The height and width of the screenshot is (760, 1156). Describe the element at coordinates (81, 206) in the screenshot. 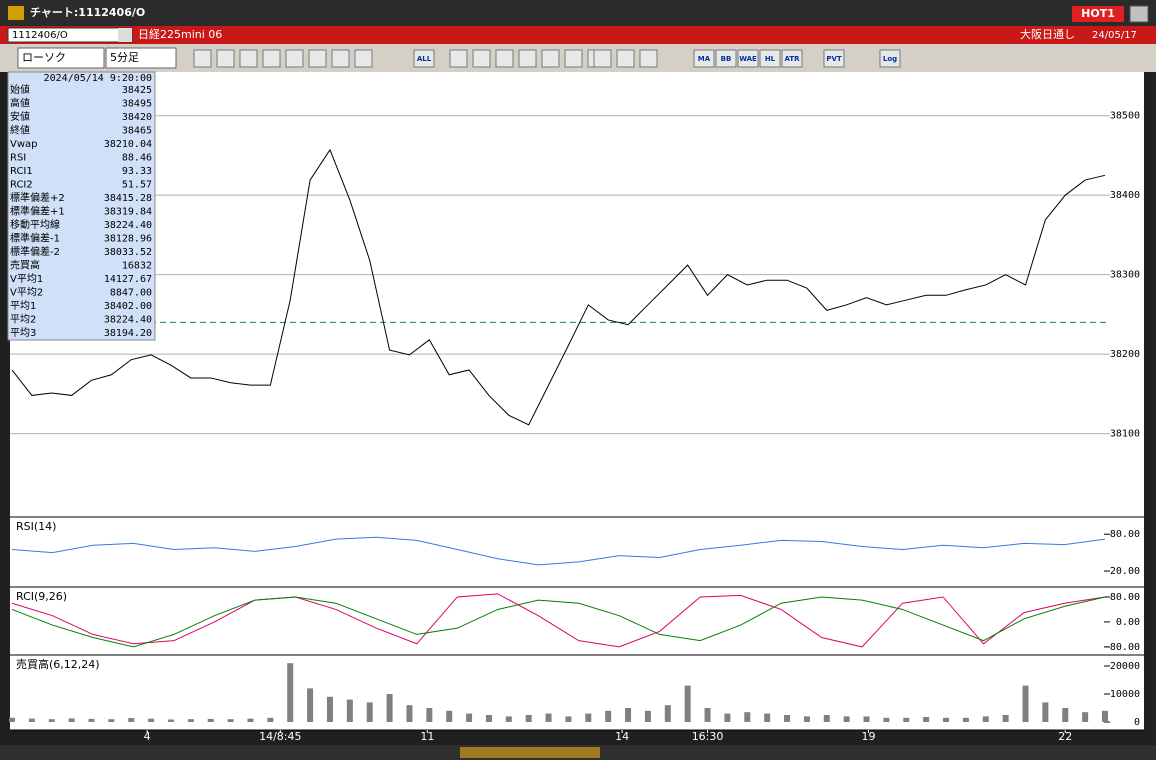

I see `info-panel` at that location.